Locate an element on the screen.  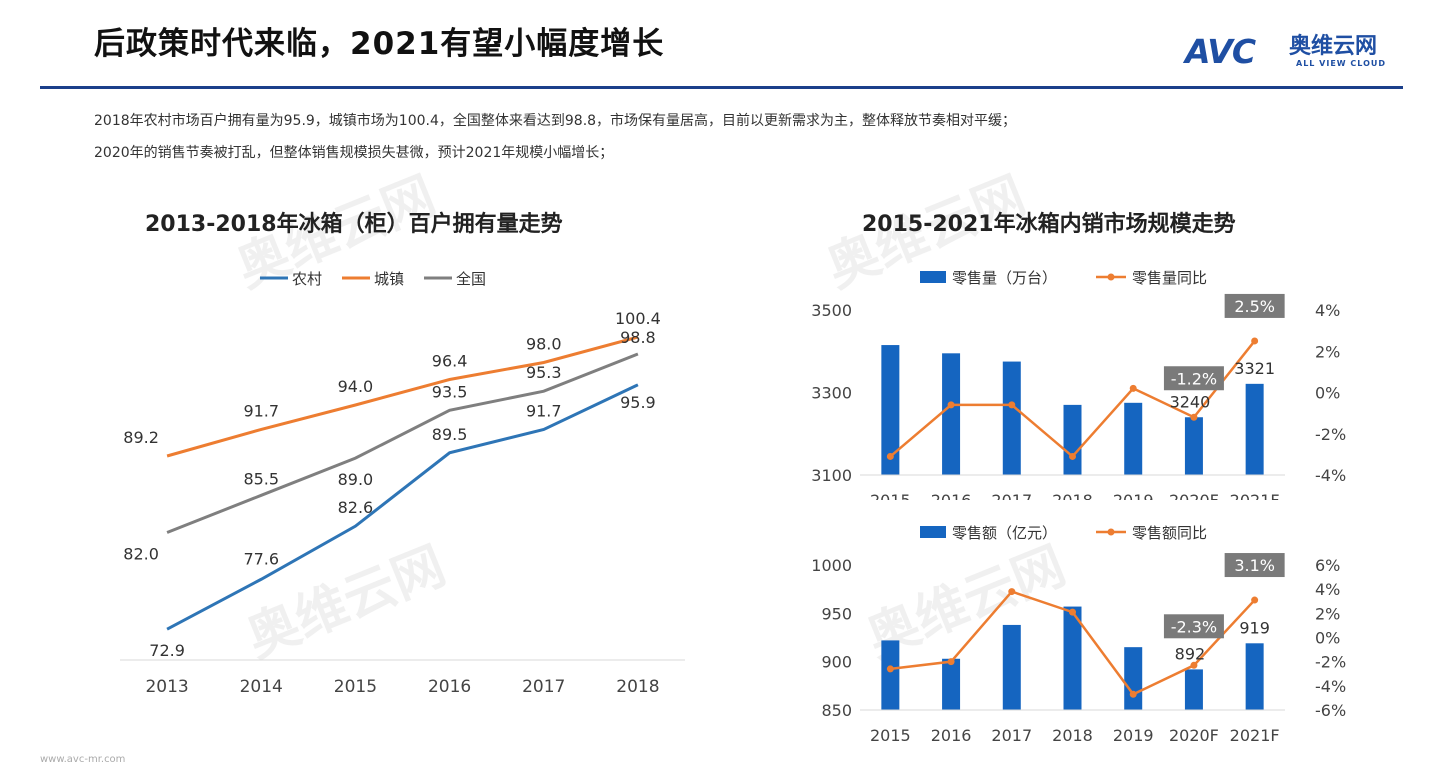
y-right-tick: -6% is located at coordinates (1330, 710).